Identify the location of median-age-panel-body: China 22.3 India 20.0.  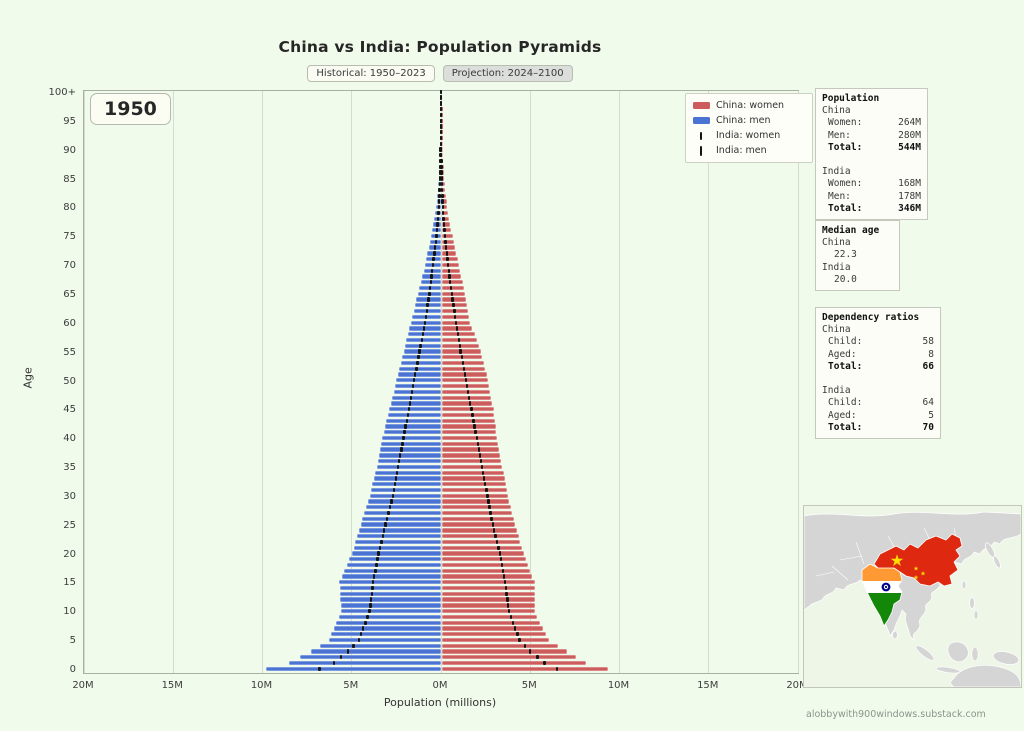
(857, 261).